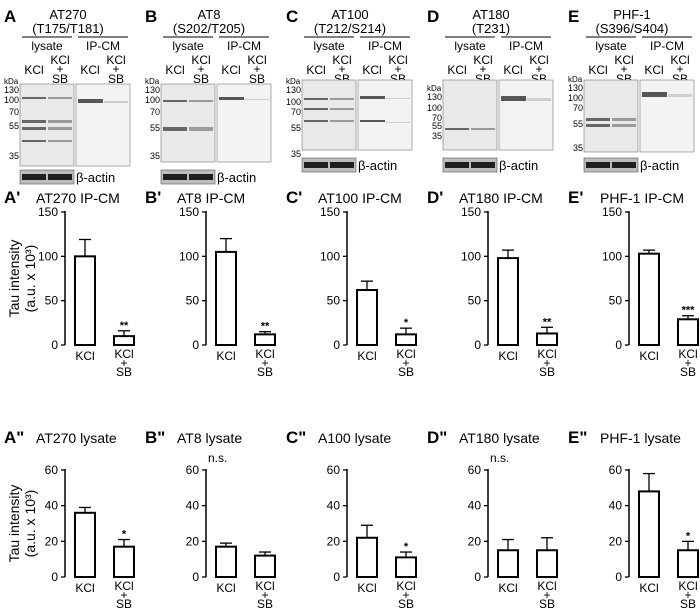 Image resolution: width=700 pixels, height=616 pixels. I want to click on chart-title: AT8 lysate, so click(209, 438).